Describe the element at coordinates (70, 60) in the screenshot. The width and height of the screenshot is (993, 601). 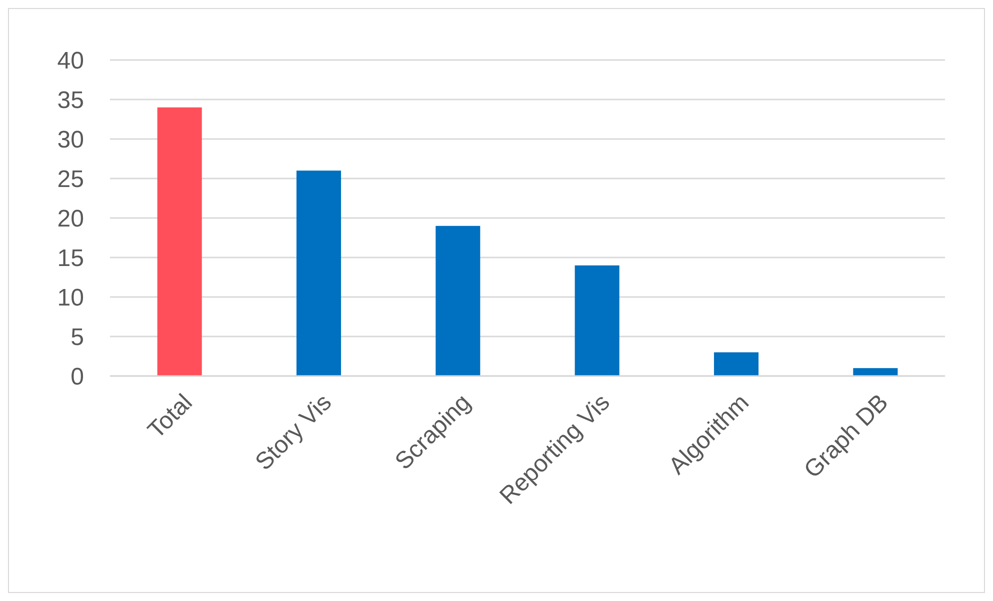
I see `y-tick-label: 40` at that location.